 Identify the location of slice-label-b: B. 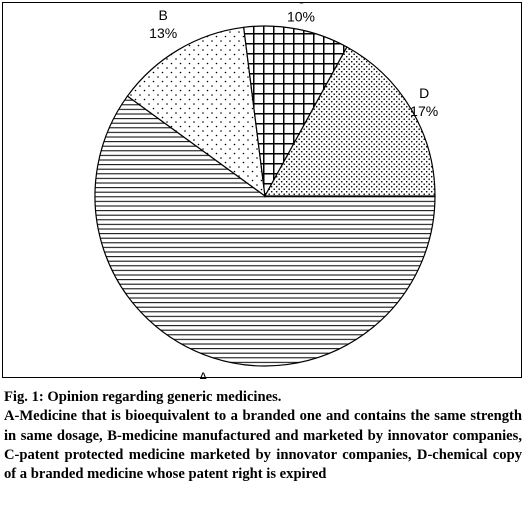
(163, 15).